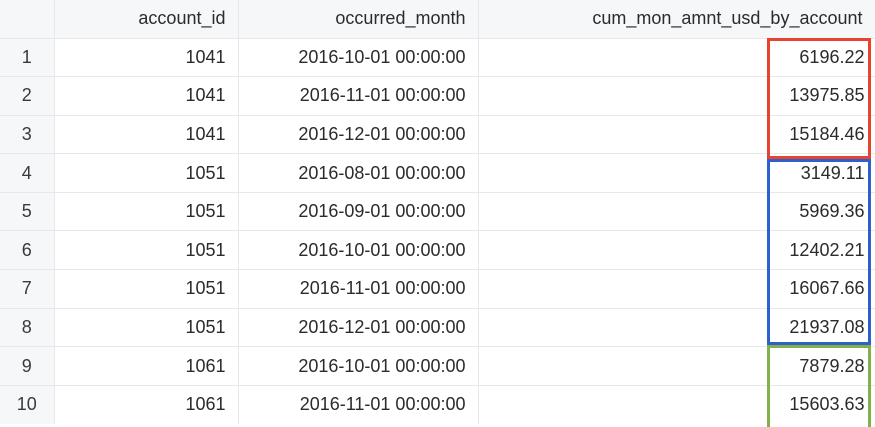 This screenshot has height=427, width=875. Describe the element at coordinates (358, 19) in the screenshot. I see `header-occurred-month: occurred_month` at that location.